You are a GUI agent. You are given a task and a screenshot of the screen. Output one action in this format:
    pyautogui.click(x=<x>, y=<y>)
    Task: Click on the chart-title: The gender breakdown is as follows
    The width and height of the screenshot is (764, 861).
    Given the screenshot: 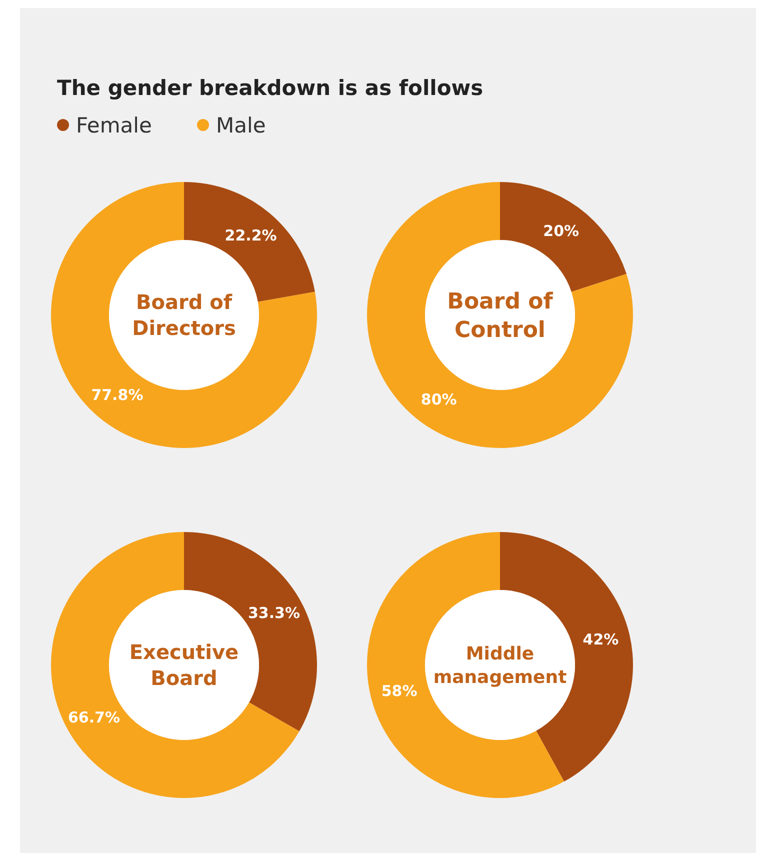 What is the action you would take?
    pyautogui.click(x=270, y=88)
    